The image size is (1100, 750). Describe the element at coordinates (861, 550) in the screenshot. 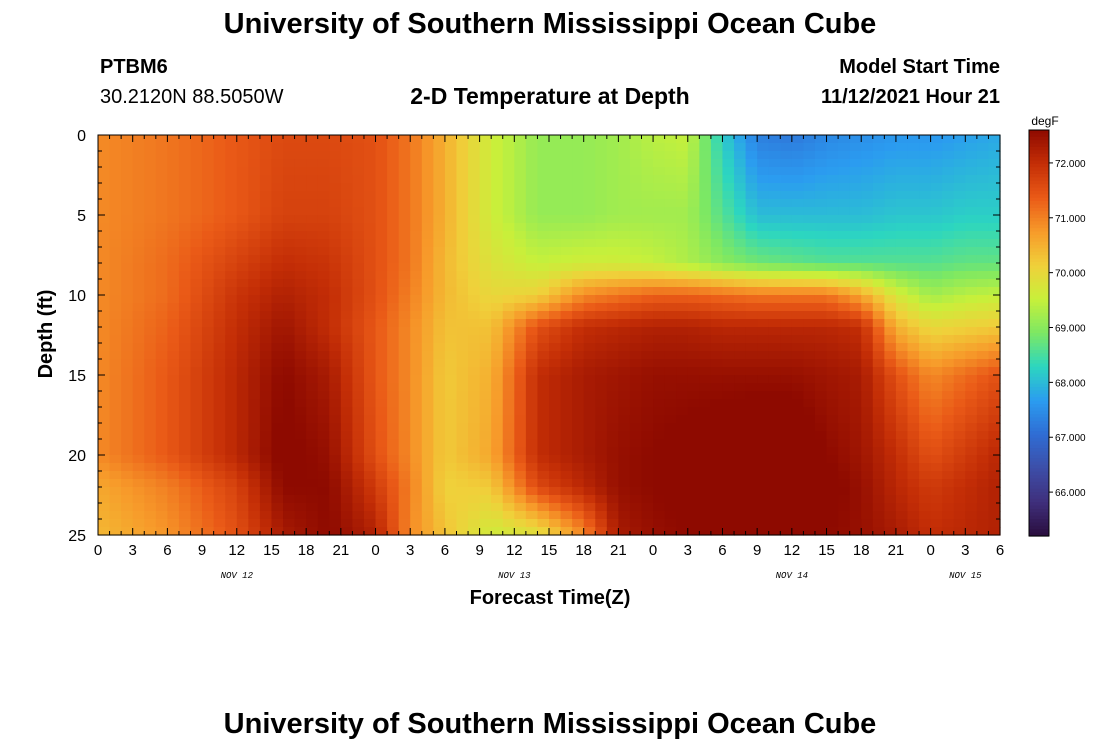

I see `x-tick-label: 18` at that location.